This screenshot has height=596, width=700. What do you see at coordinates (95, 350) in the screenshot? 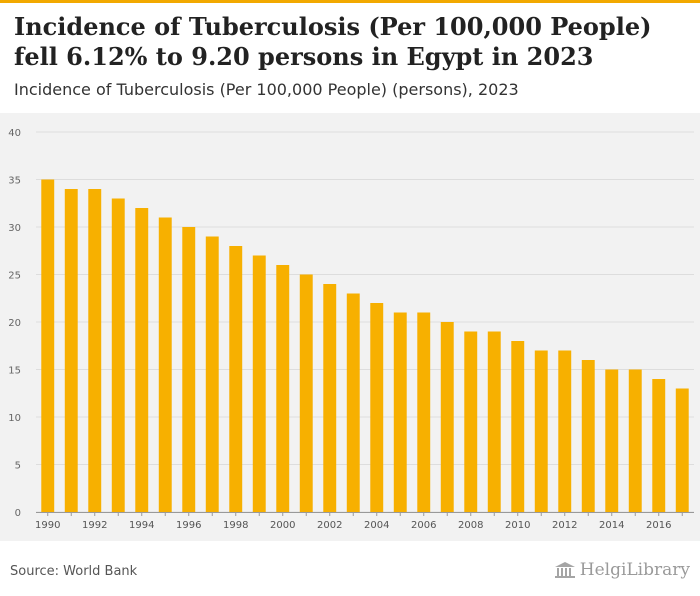
I see `bar-1992` at bounding box center [95, 350].